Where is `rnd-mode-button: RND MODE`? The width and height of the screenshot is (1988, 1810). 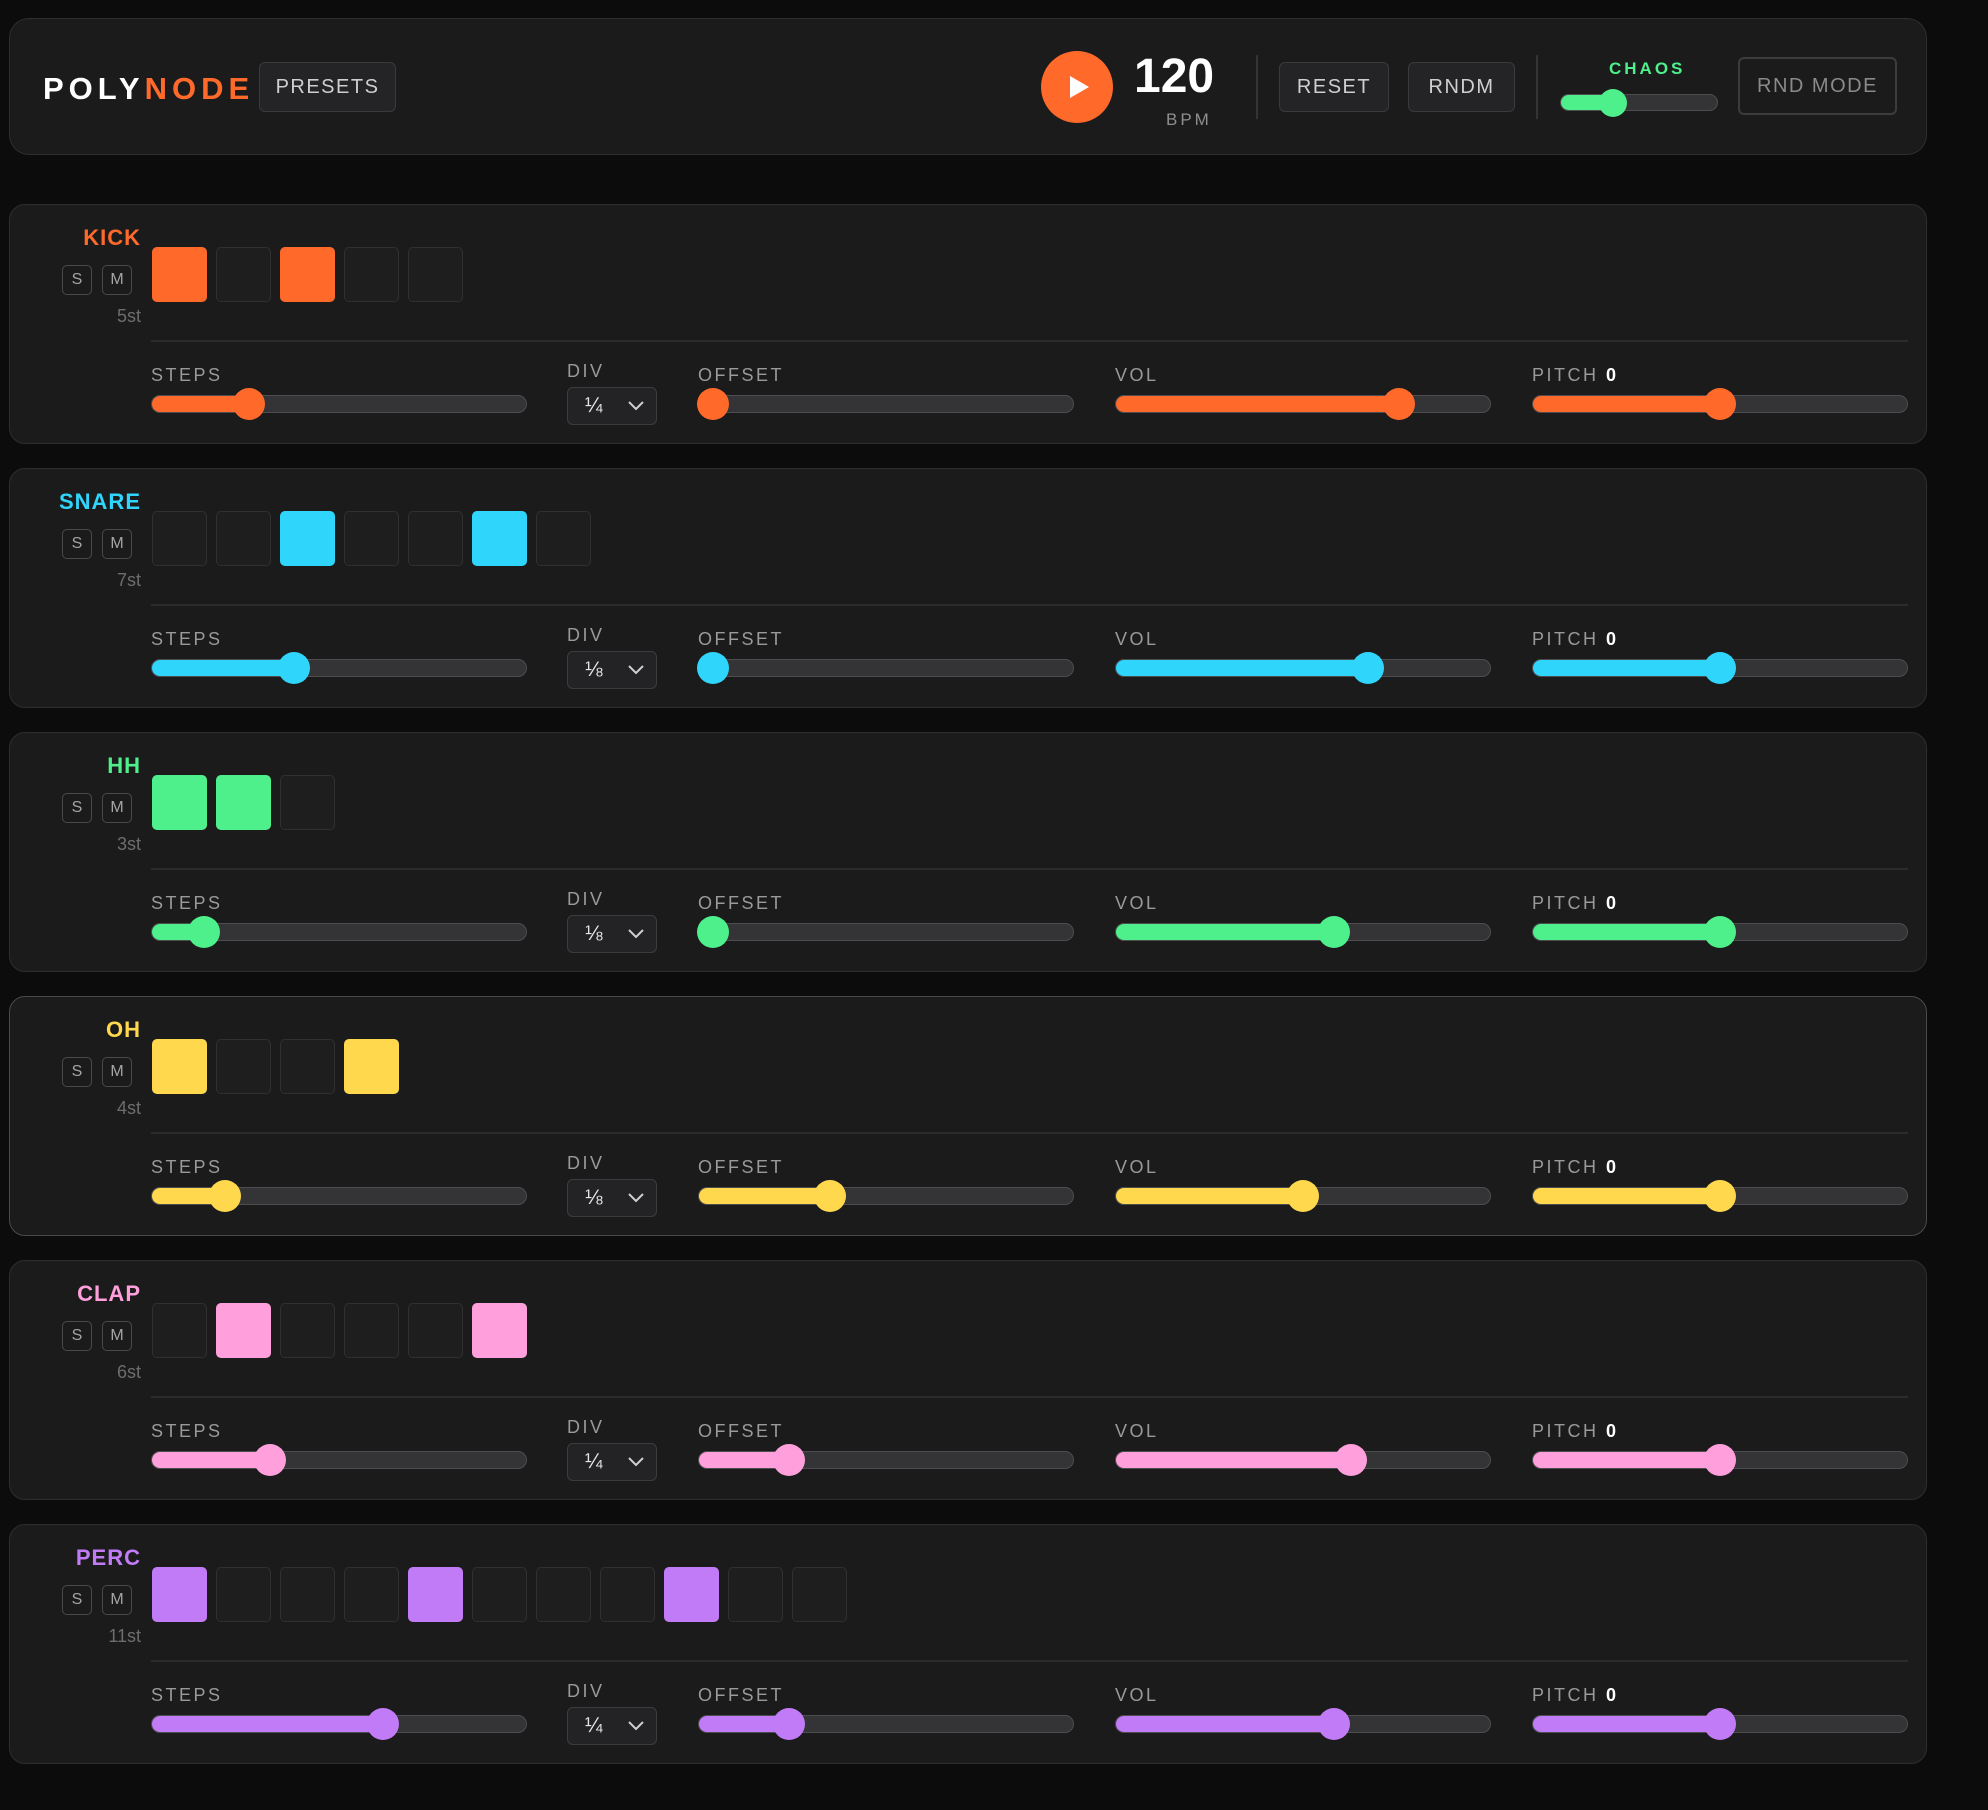 rnd-mode-button: RND MODE is located at coordinates (1817, 86).